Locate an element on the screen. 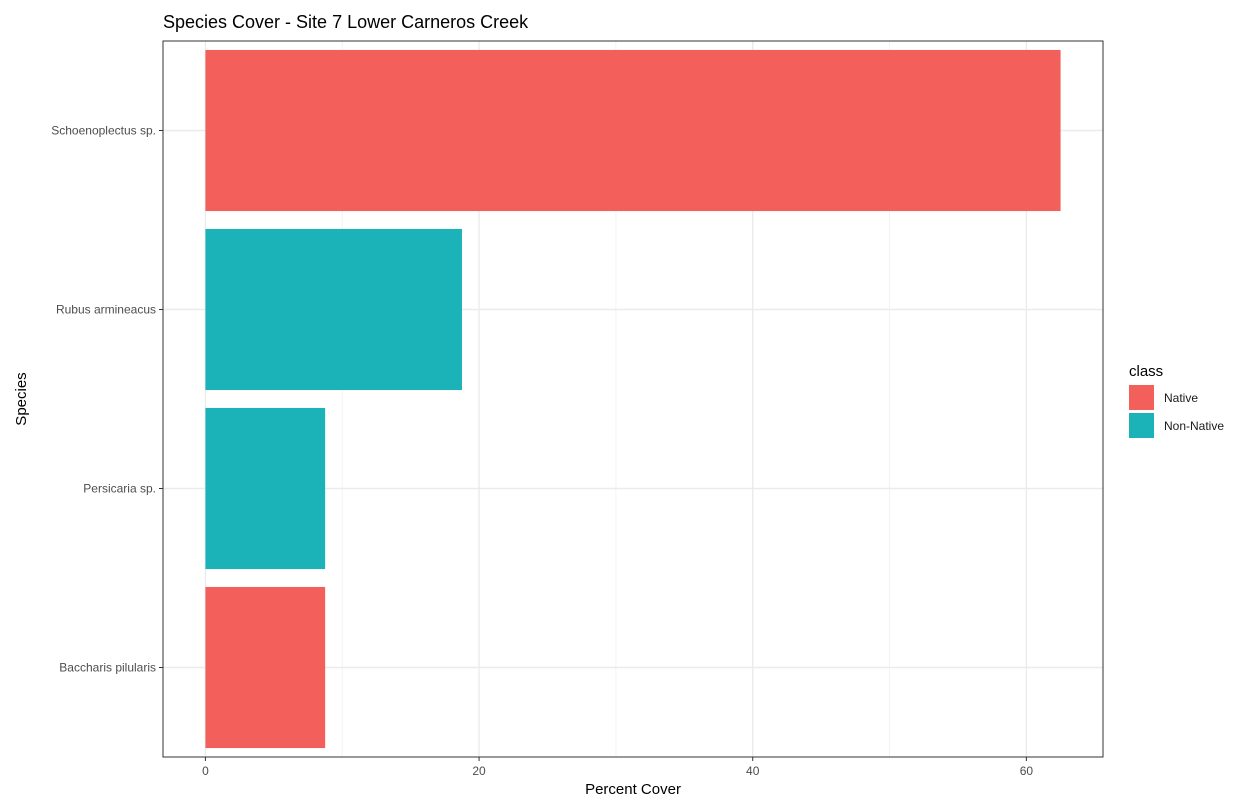  legend-label-non-native: Non-Native is located at coordinates (1194, 426).